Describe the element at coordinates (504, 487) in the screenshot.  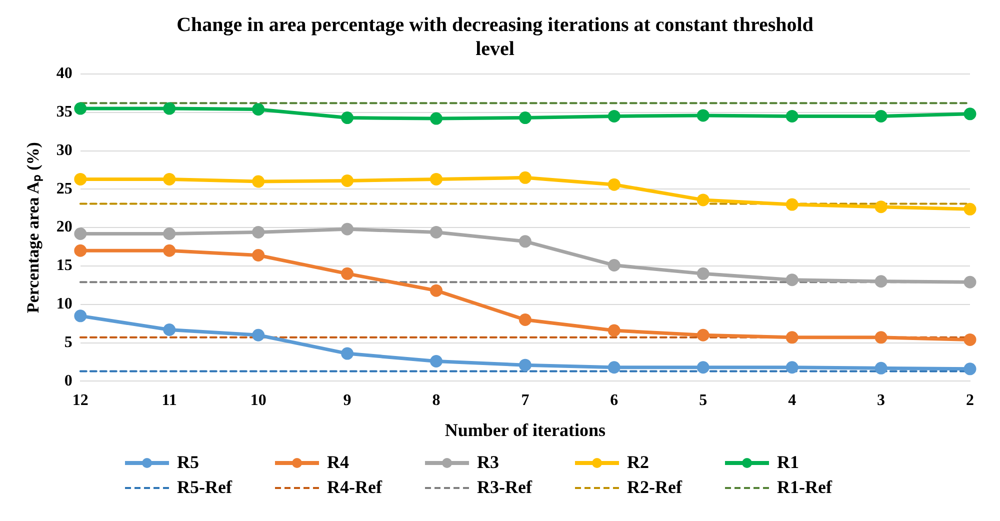
I see `legend-label: R3-Ref` at that location.